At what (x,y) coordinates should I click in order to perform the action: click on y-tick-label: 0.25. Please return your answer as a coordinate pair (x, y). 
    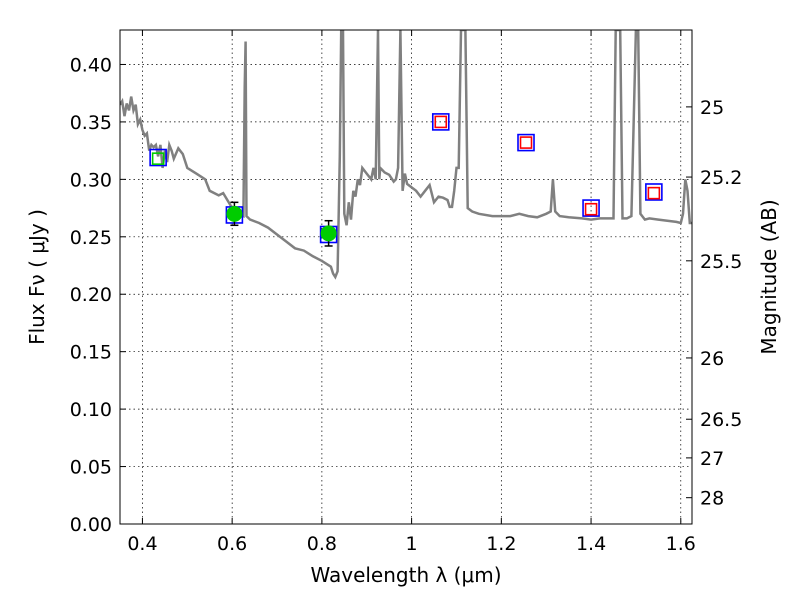
    Looking at the image, I should click on (91, 238).